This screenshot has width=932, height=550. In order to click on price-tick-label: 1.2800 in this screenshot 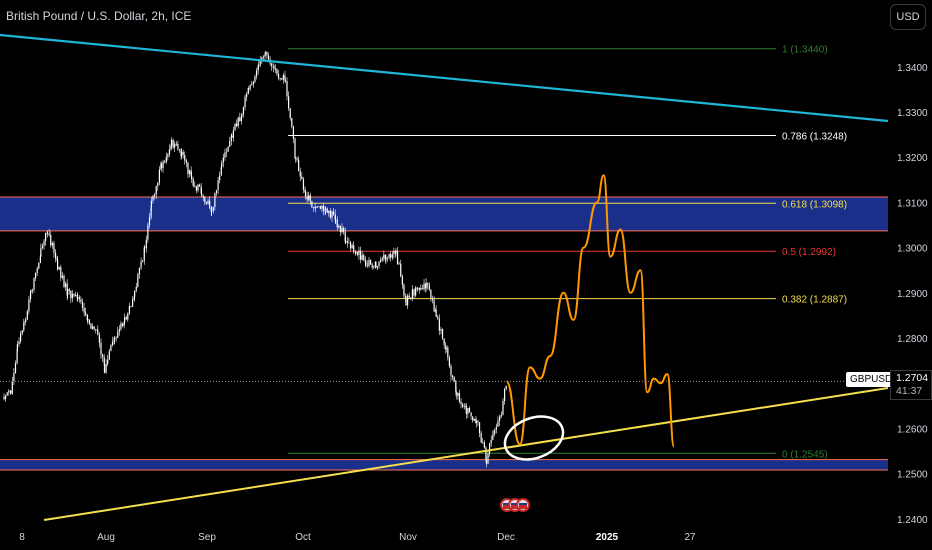, I will do `click(912, 339)`.